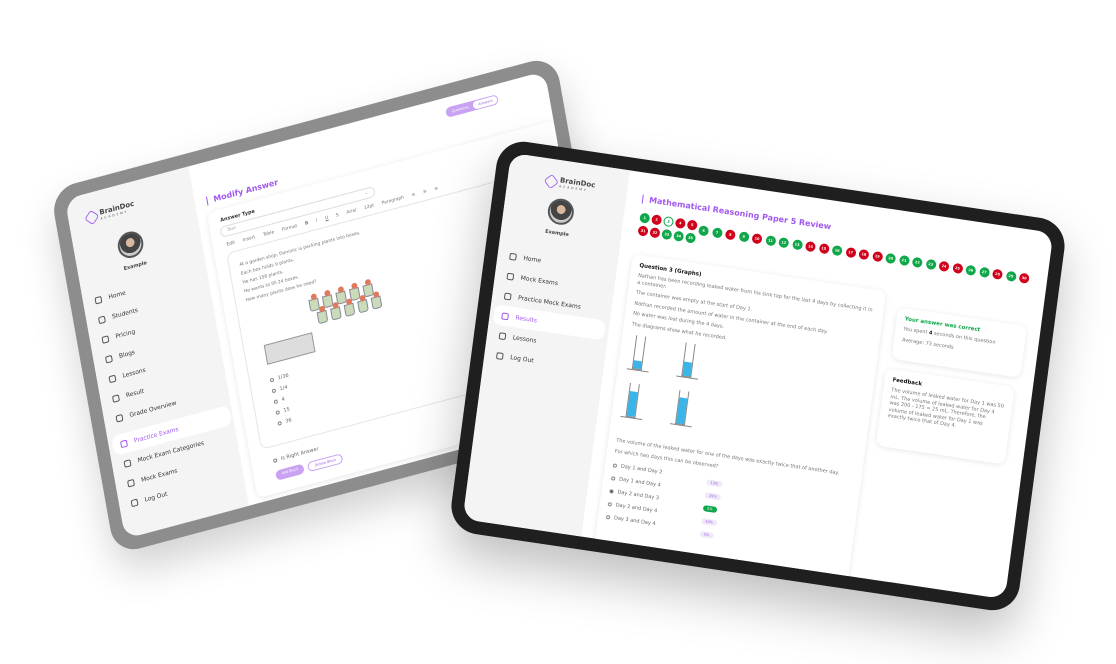  What do you see at coordinates (231, 244) in the screenshot?
I see `menu-edit: Edit` at bounding box center [231, 244].